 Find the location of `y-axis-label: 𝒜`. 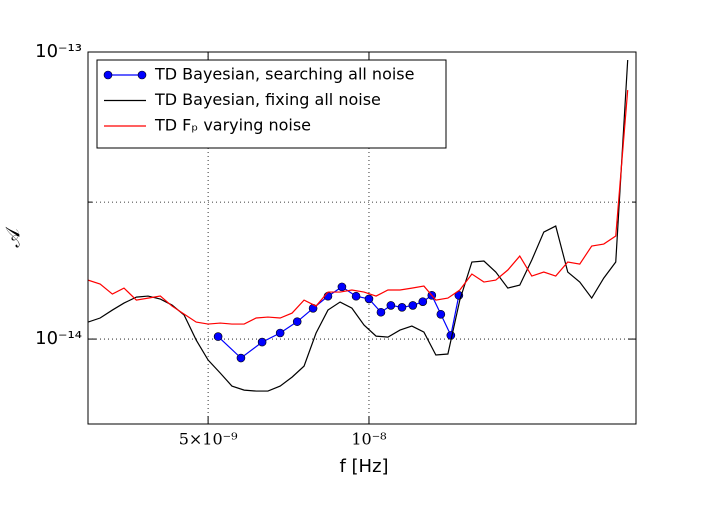

y-axis-label: 𝒜 is located at coordinates (13, 236).